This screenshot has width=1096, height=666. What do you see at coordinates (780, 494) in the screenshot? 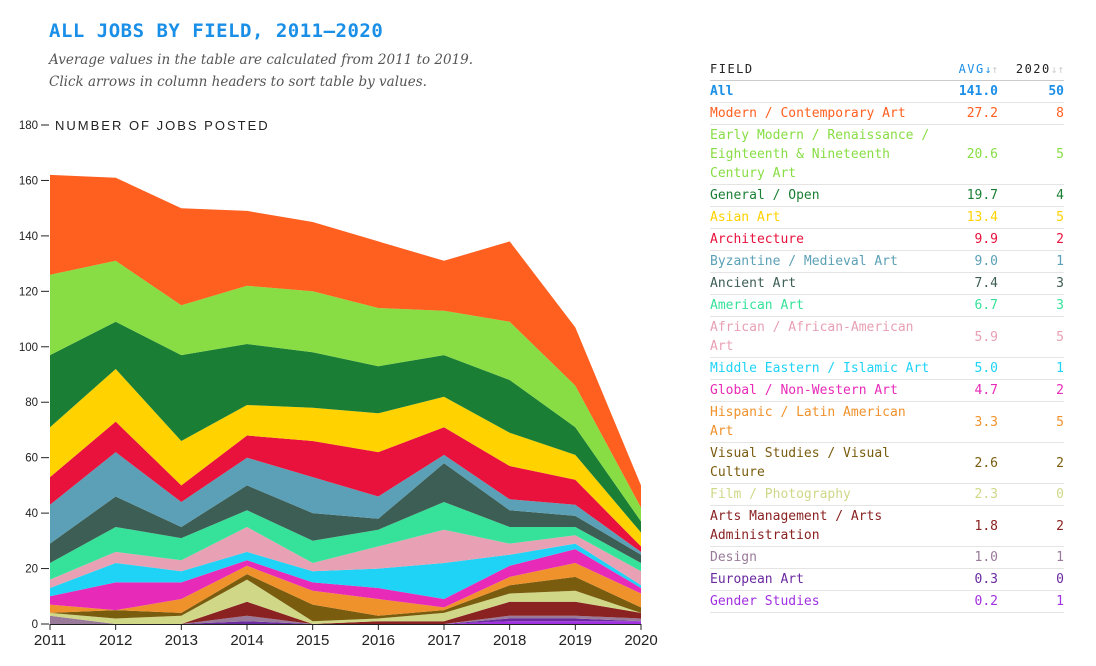
I see `field-name: Film / Photography` at bounding box center [780, 494].